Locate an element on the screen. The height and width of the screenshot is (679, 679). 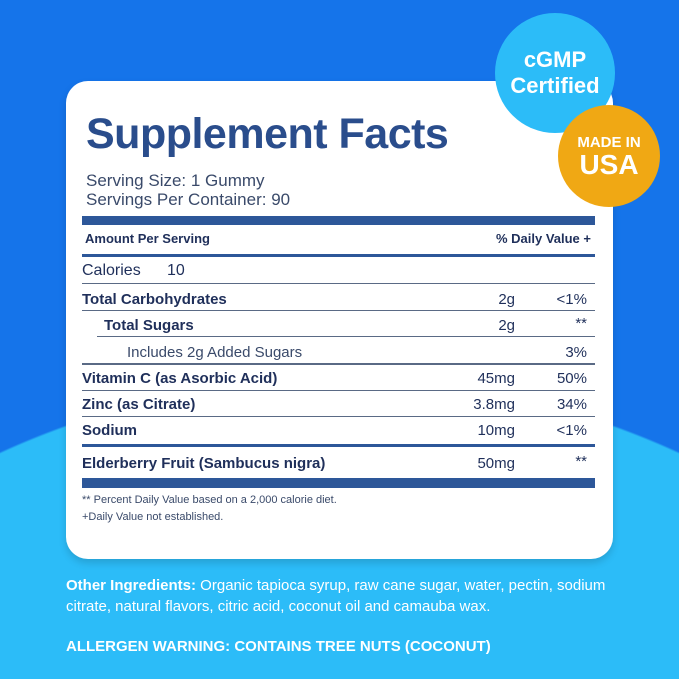
row-dv: 3% is located at coordinates (576, 352).